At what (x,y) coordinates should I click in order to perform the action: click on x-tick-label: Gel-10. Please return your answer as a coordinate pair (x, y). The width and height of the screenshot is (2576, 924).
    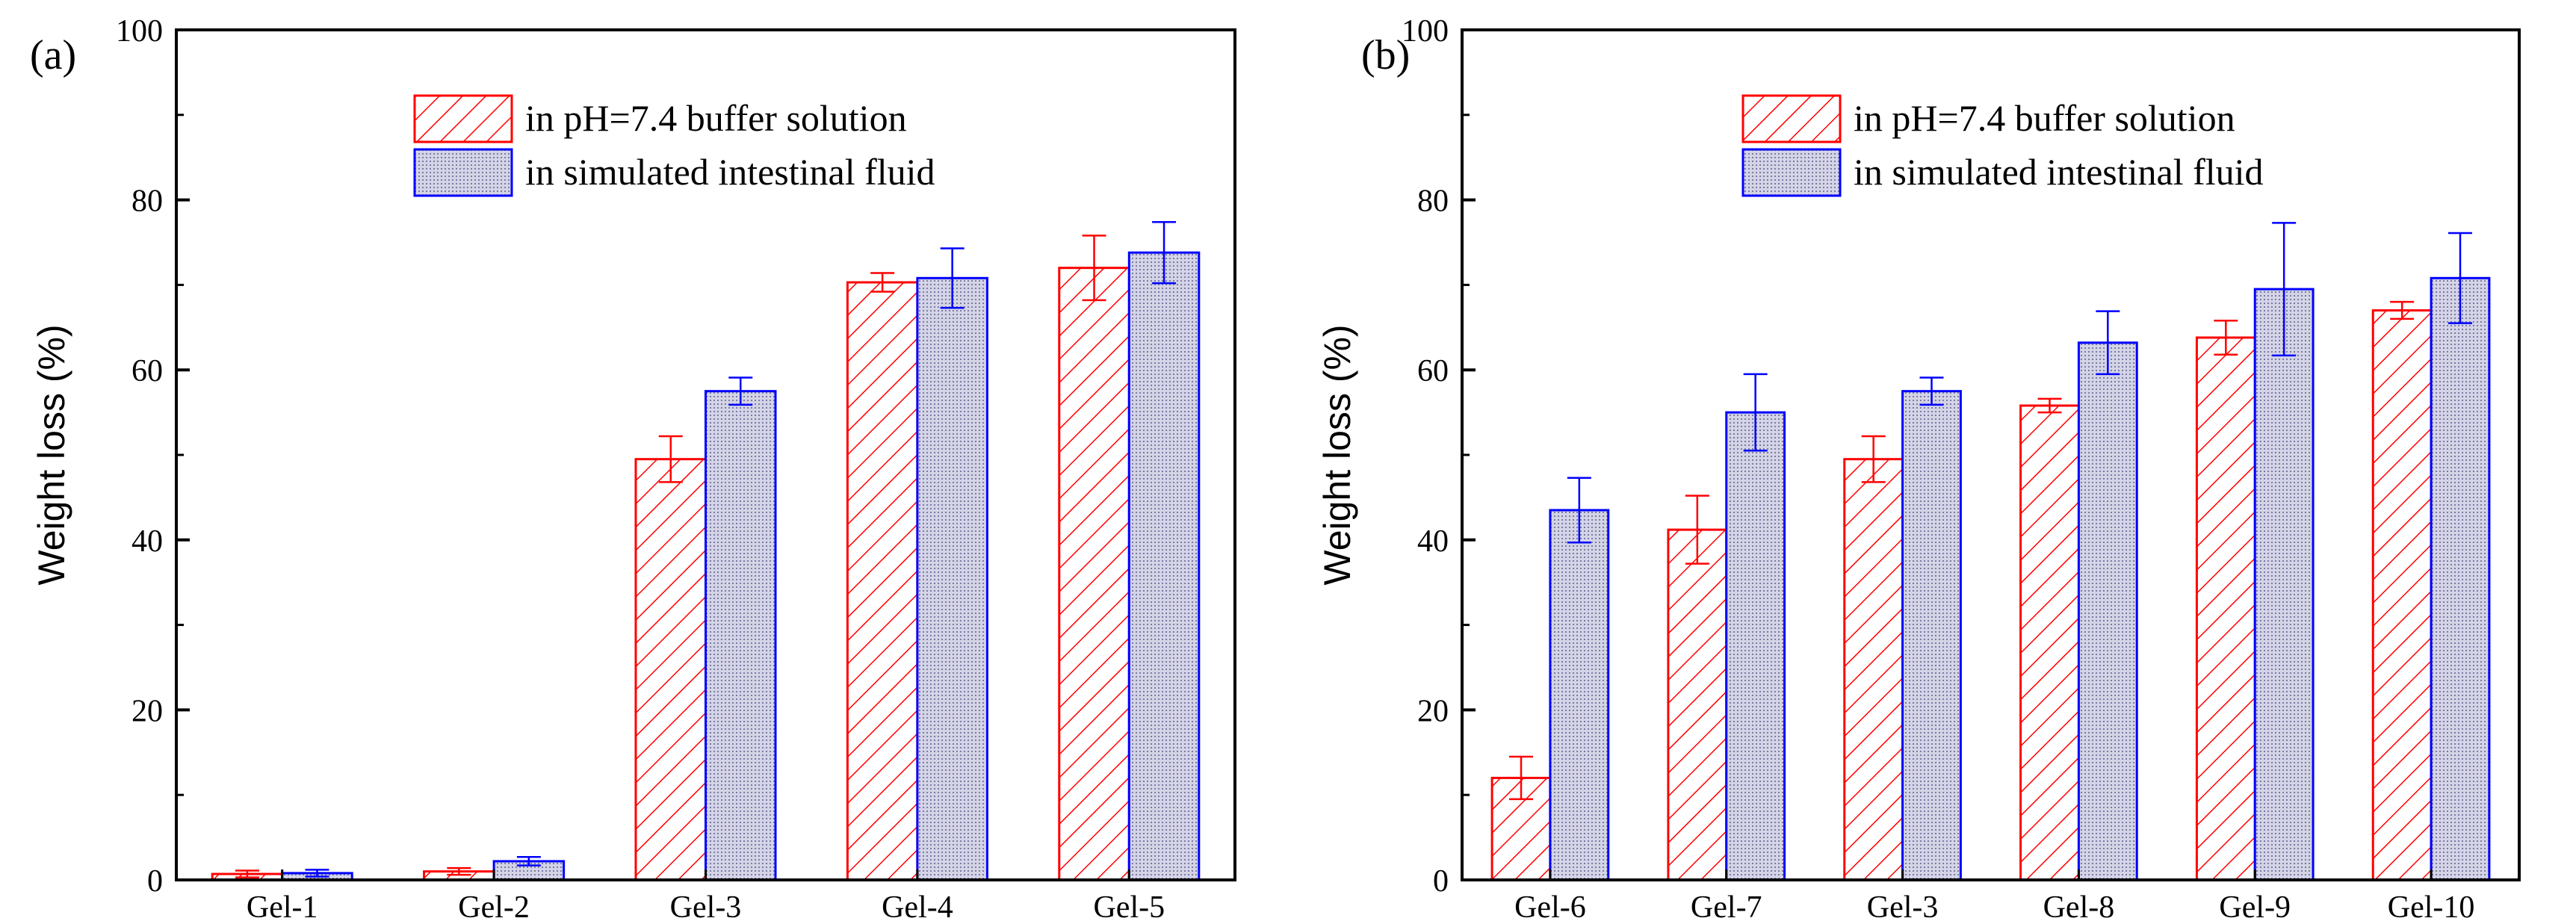
    Looking at the image, I should click on (2431, 907).